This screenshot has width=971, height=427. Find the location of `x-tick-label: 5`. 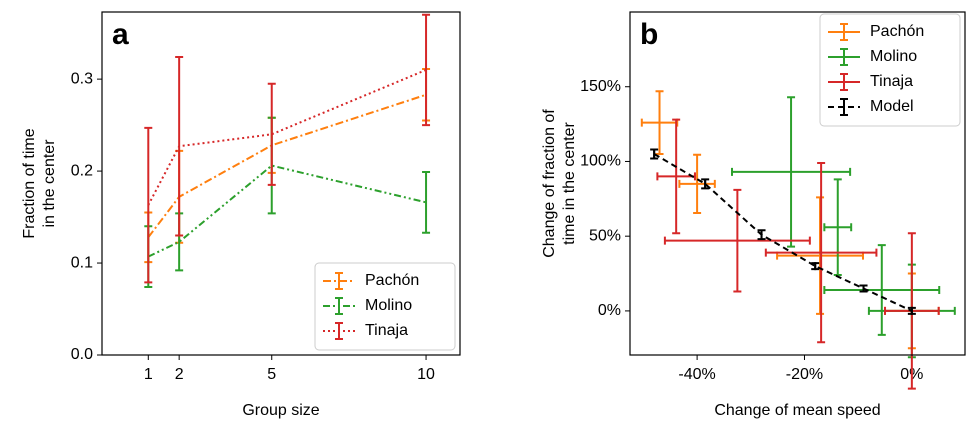

x-tick-label: 5 is located at coordinates (271, 374).